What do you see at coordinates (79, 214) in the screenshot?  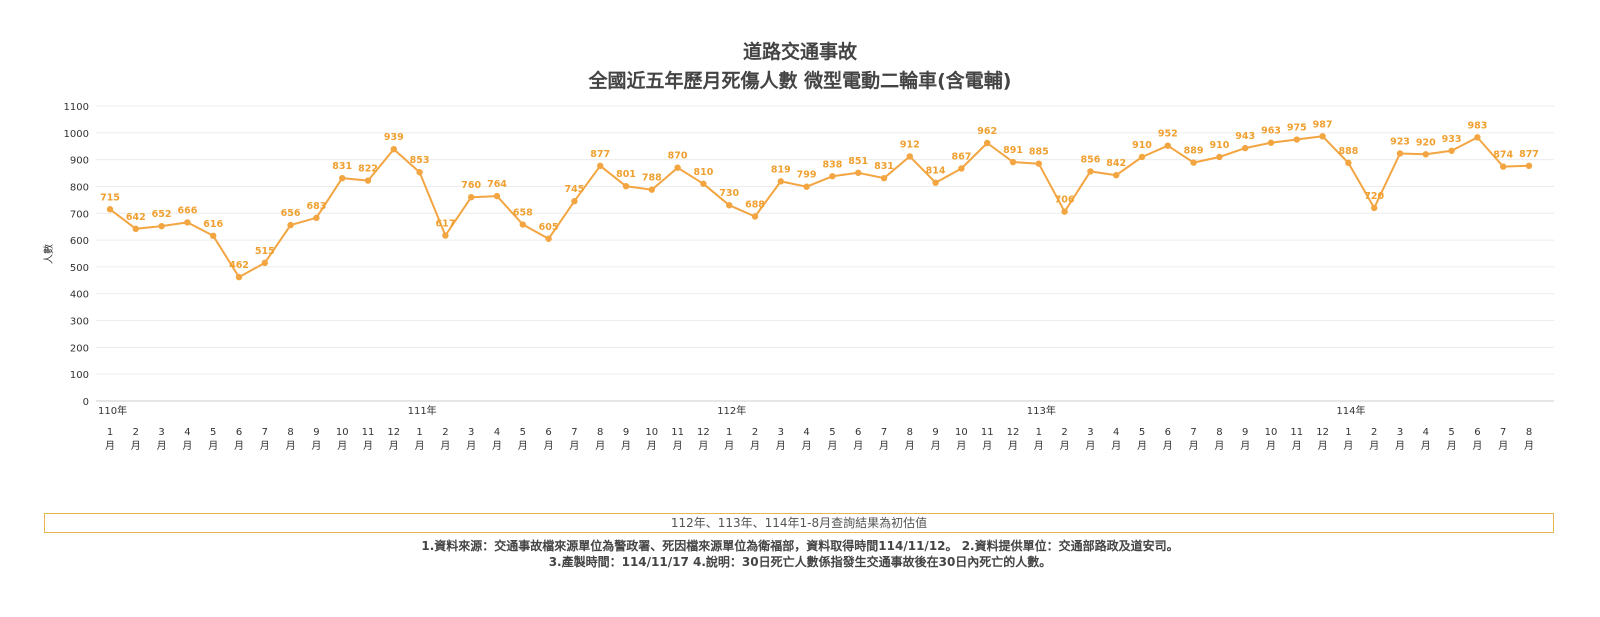 I see `y-tick-label: 700` at bounding box center [79, 214].